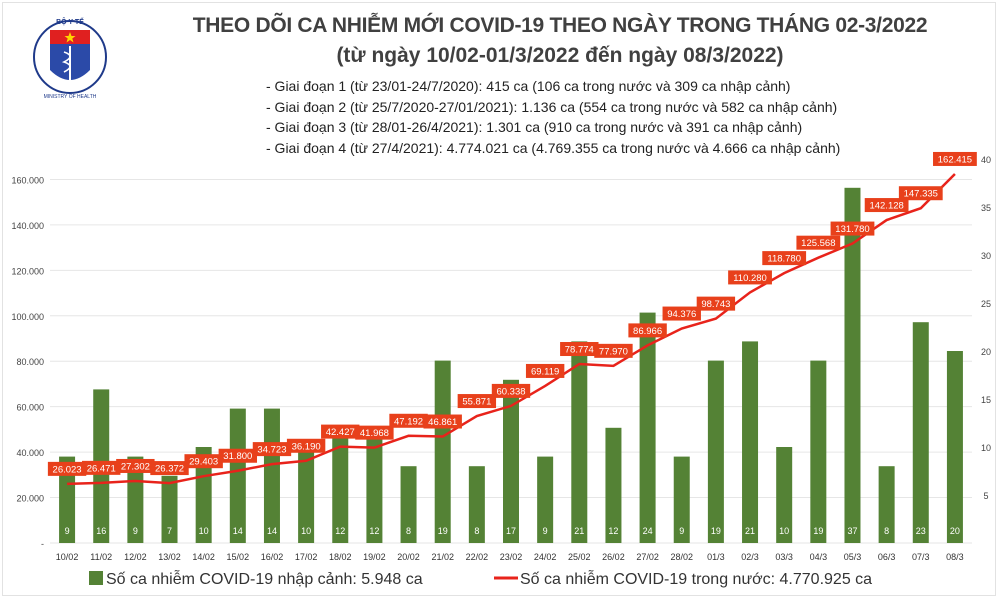  I want to click on x-axis-tick-label: 19/02, so click(374, 557).